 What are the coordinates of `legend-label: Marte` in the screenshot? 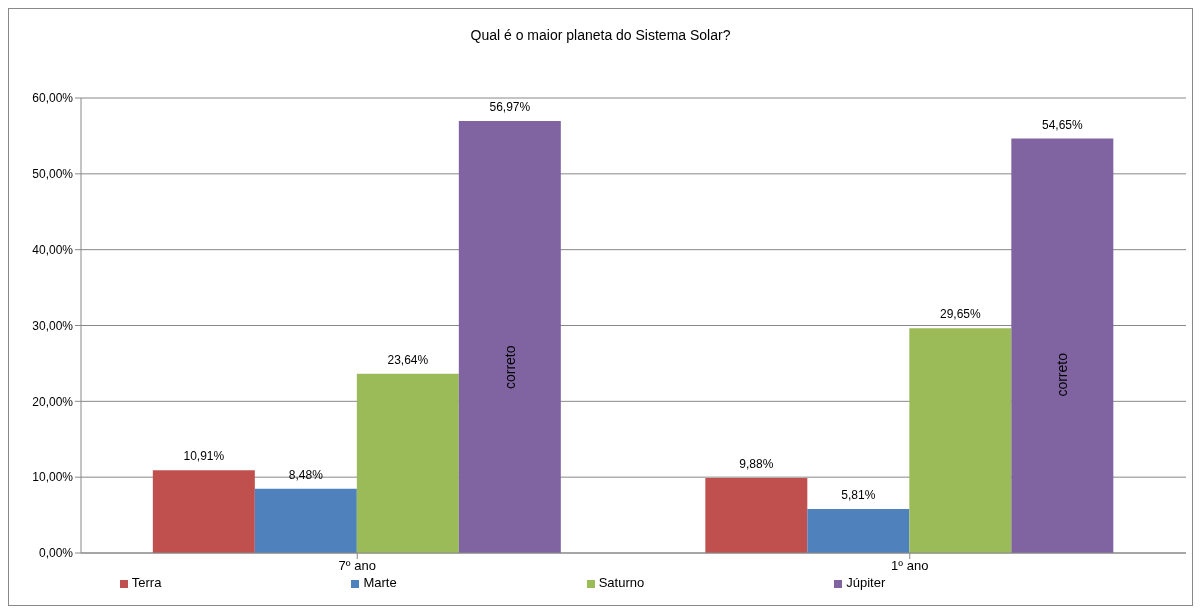 It's located at (380, 582).